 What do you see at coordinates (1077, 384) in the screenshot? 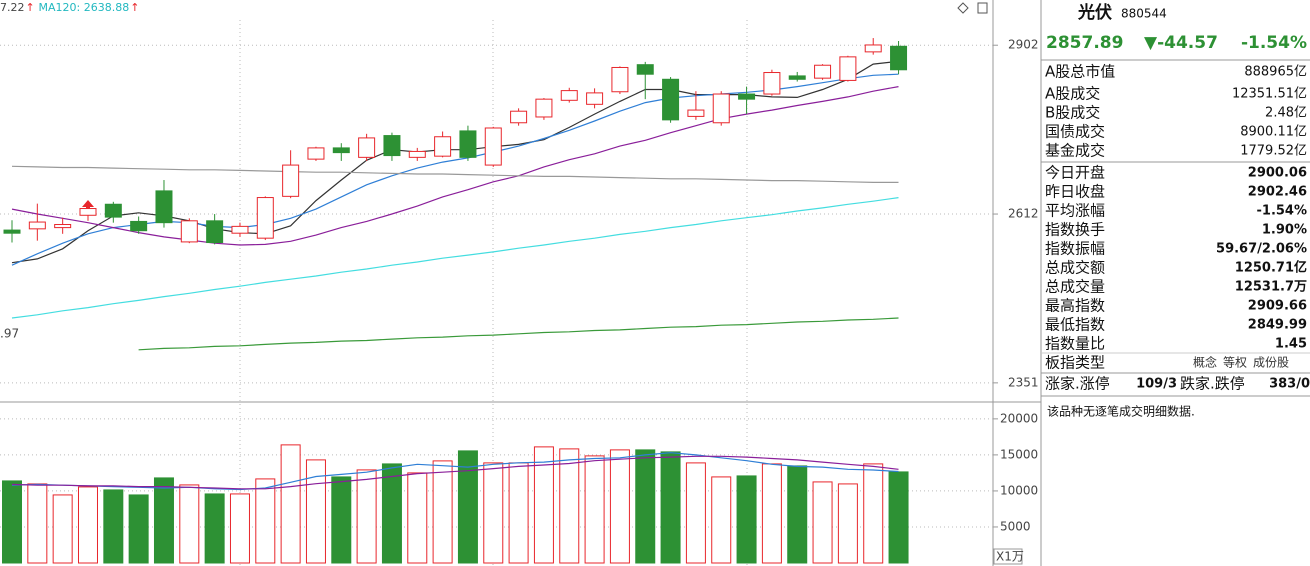
I see `row-label: 涨家.涨停` at bounding box center [1077, 384].